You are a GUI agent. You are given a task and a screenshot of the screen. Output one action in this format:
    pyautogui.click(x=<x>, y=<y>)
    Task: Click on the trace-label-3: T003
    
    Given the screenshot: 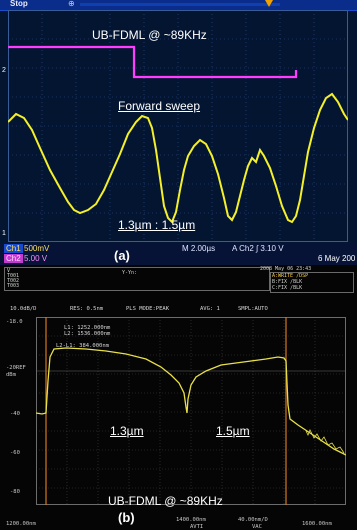 What is the action you would take?
    pyautogui.click(x=13, y=286)
    